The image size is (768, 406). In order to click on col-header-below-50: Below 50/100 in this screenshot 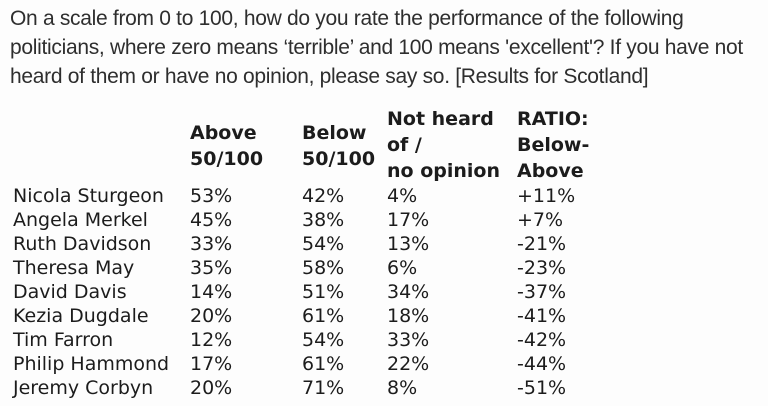, I will do `click(339, 146)`.